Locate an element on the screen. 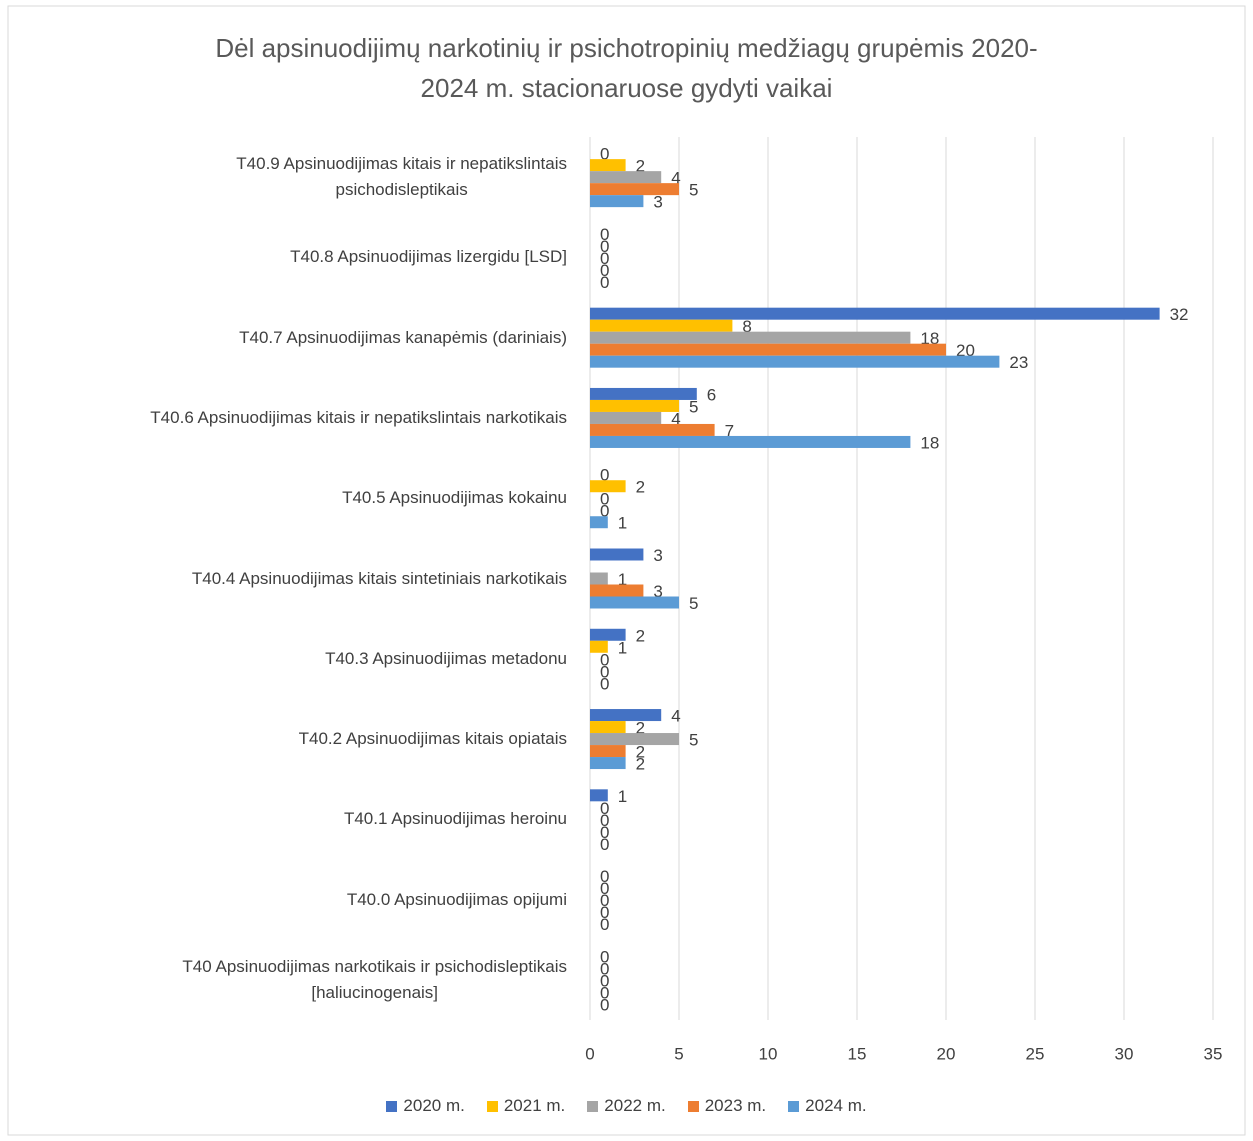 This screenshot has width=1253, height=1141. legend-label: 2022 m. is located at coordinates (635, 1105).